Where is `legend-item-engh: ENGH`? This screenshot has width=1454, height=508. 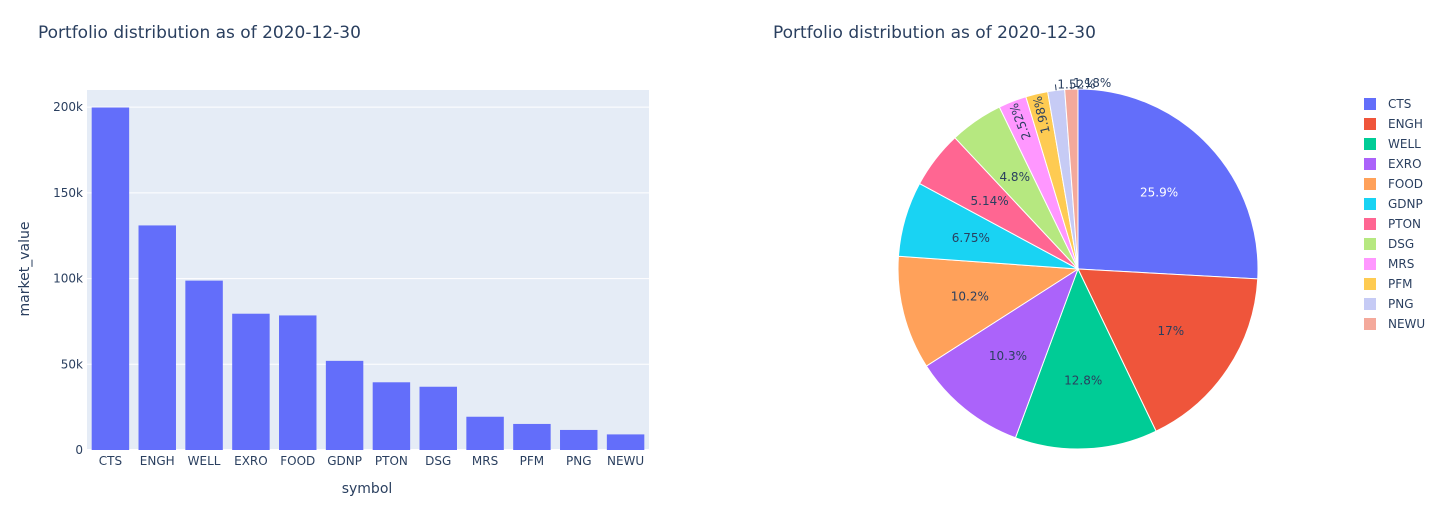 legend-item-engh: ENGH is located at coordinates (1393, 124).